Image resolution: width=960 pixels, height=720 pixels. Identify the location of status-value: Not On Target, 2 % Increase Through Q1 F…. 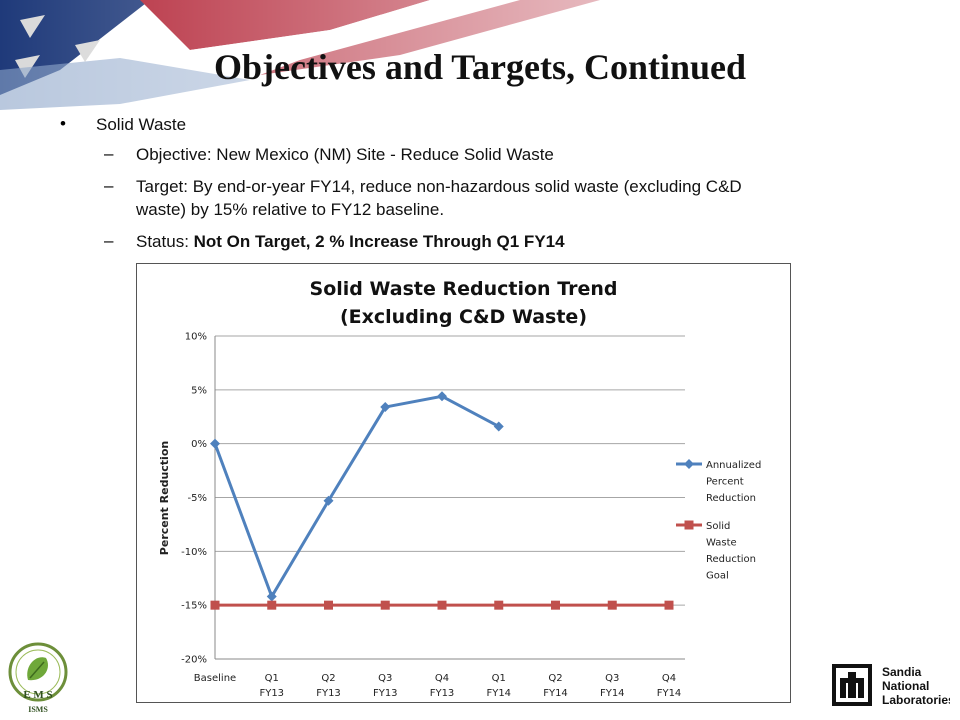
(379, 241).